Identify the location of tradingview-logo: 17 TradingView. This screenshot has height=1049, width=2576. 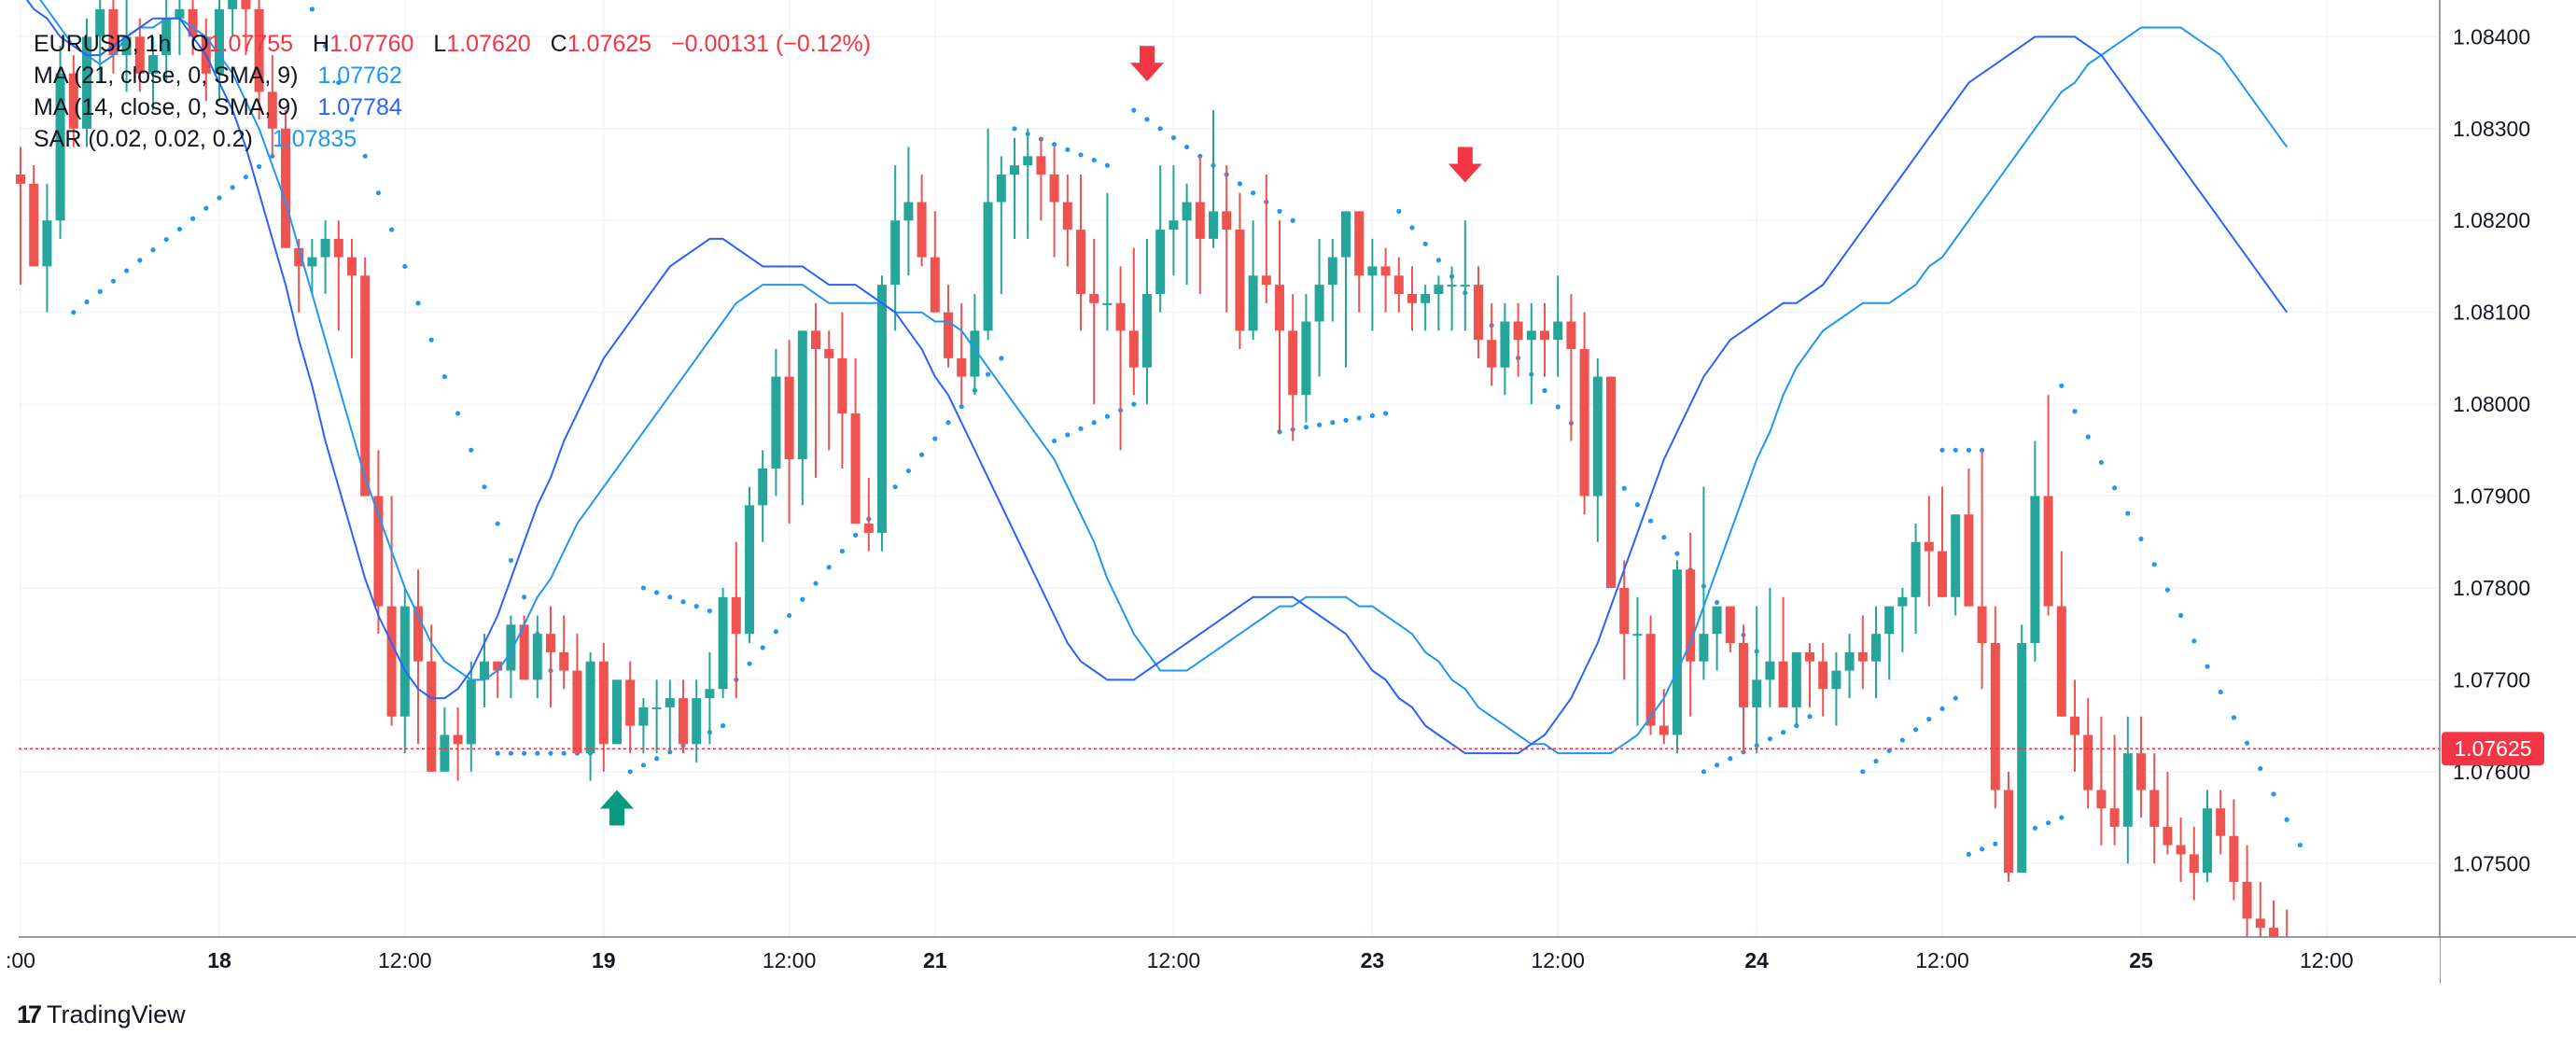
(101, 1014).